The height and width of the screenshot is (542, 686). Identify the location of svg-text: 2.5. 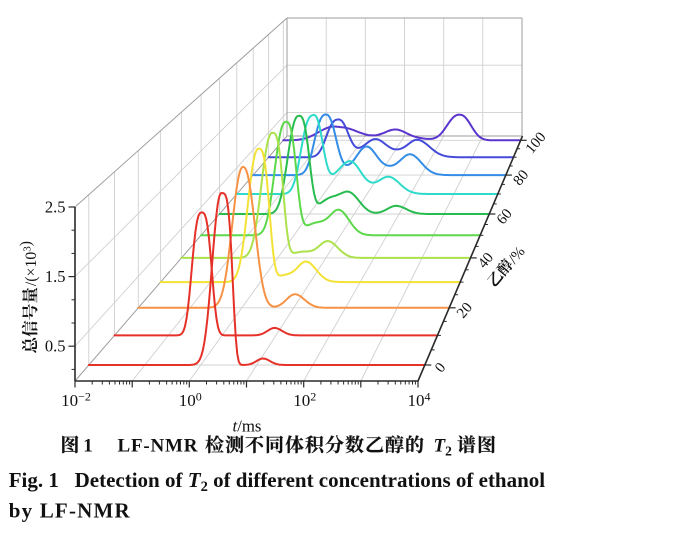
(55, 207).